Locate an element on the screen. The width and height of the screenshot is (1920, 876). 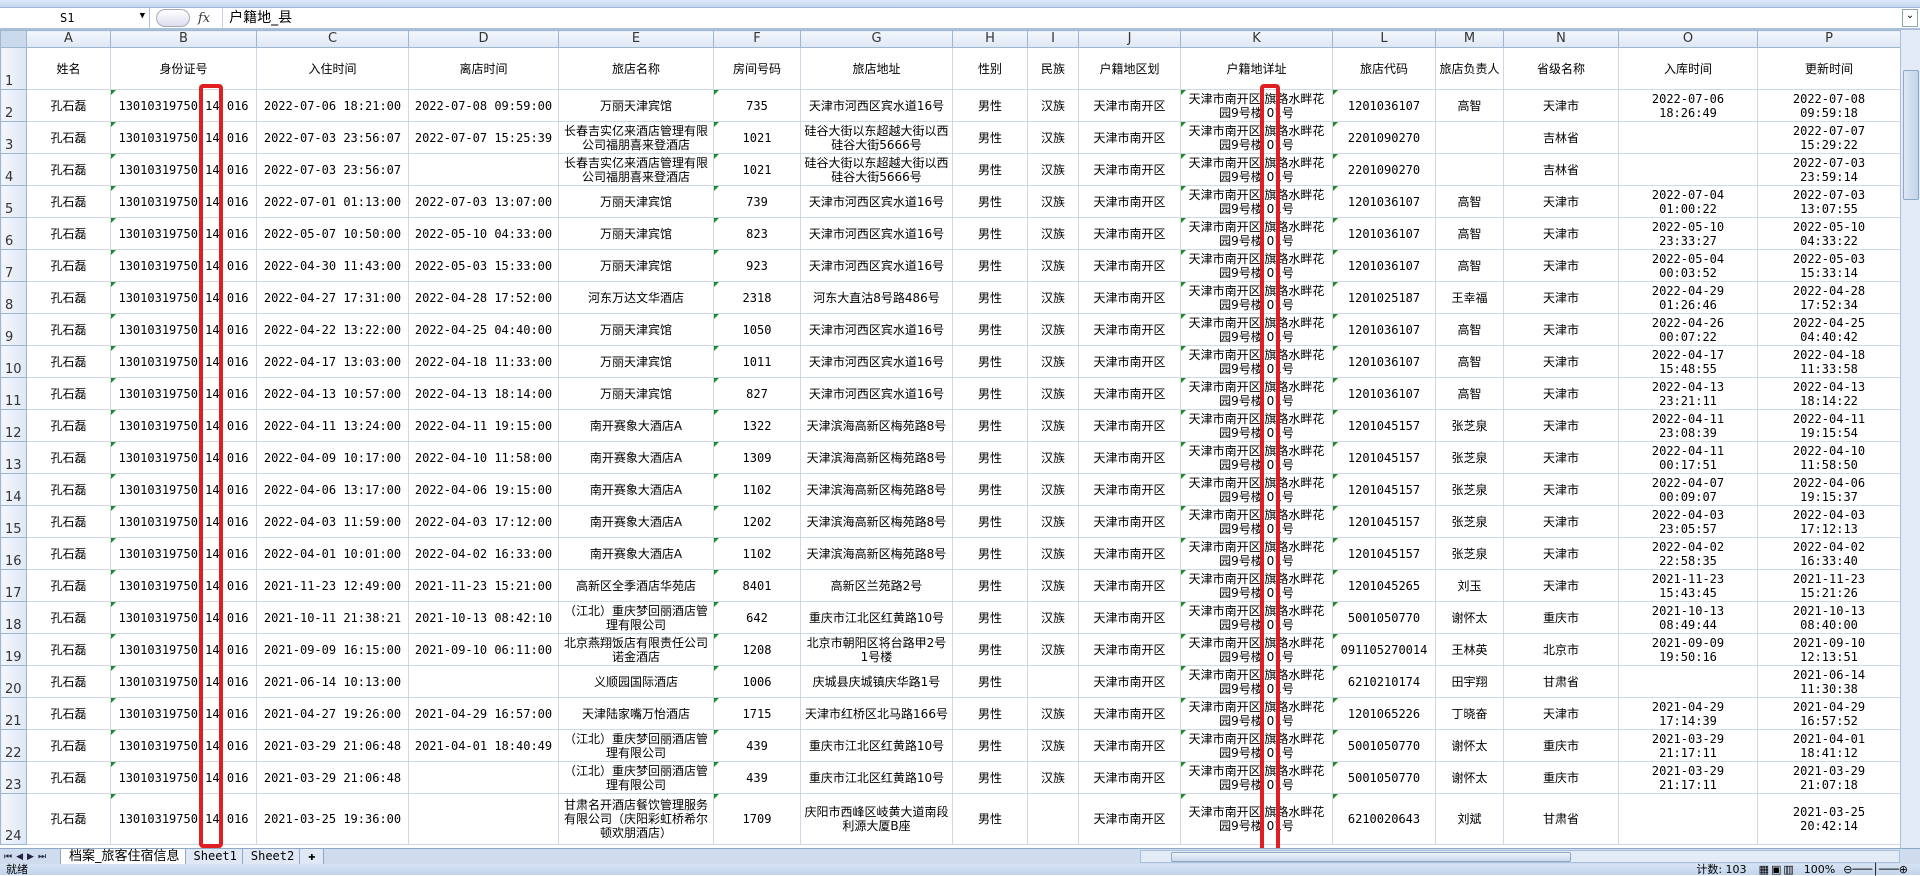
cell-O: 2022-04-03 23:05:57 is located at coordinates (1688, 521).